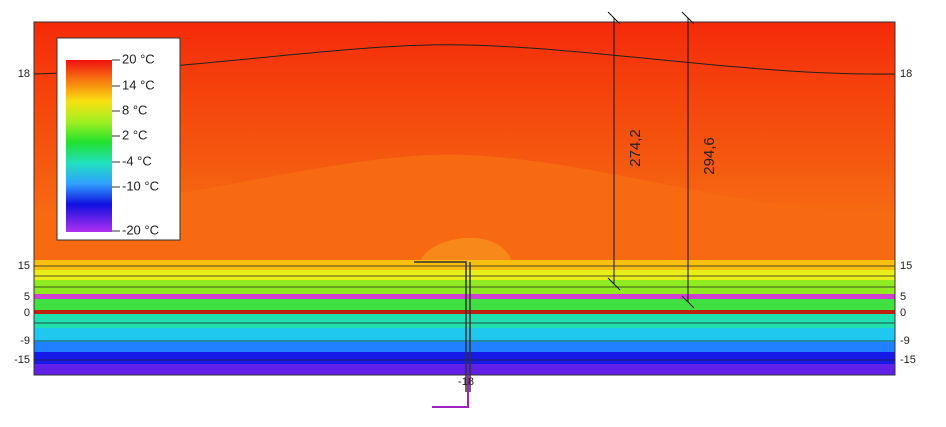 This screenshot has height=427, width=946. Describe the element at coordinates (89, 146) in the screenshot. I see `color-scale` at that location.